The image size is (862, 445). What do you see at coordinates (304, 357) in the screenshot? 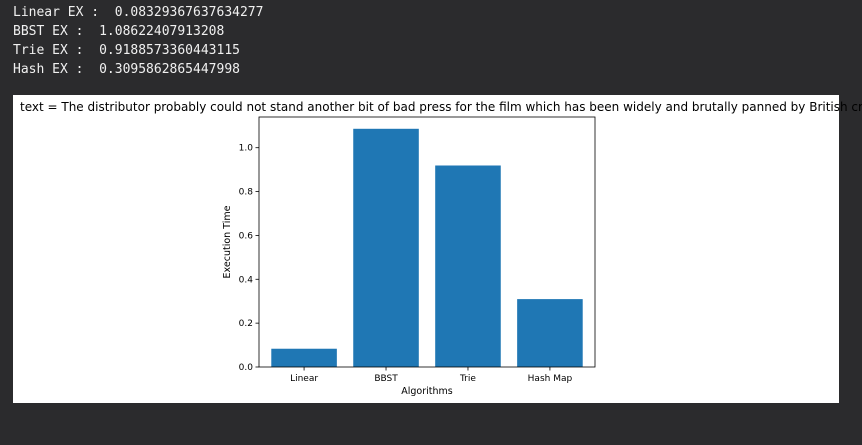
I see `bar-linear` at bounding box center [304, 357].